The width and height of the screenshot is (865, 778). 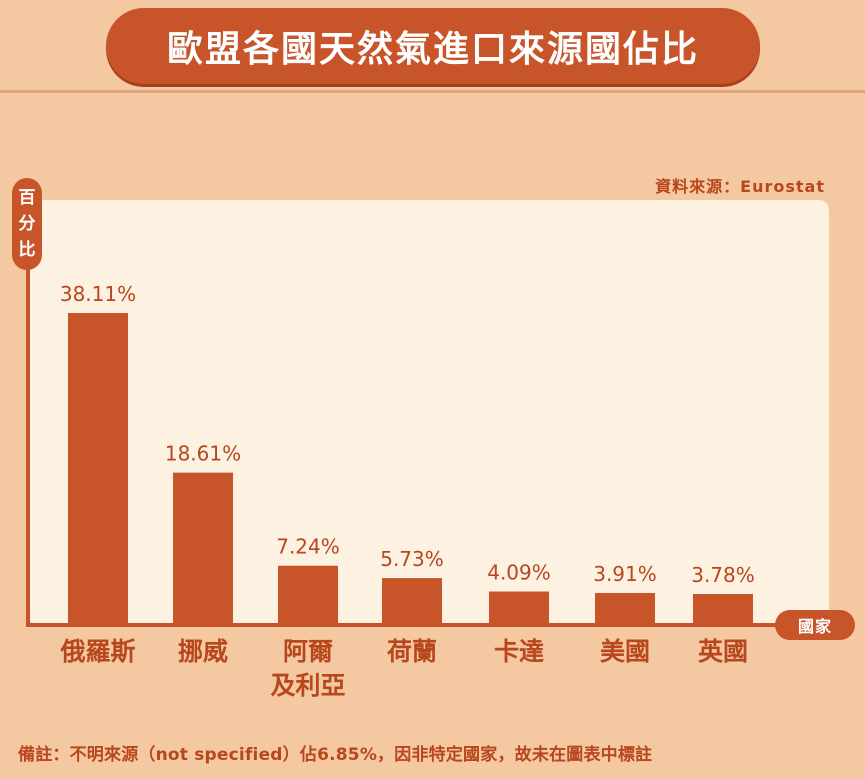 What do you see at coordinates (412, 651) in the screenshot?
I see `category-tick-label: 荷蘭` at bounding box center [412, 651].